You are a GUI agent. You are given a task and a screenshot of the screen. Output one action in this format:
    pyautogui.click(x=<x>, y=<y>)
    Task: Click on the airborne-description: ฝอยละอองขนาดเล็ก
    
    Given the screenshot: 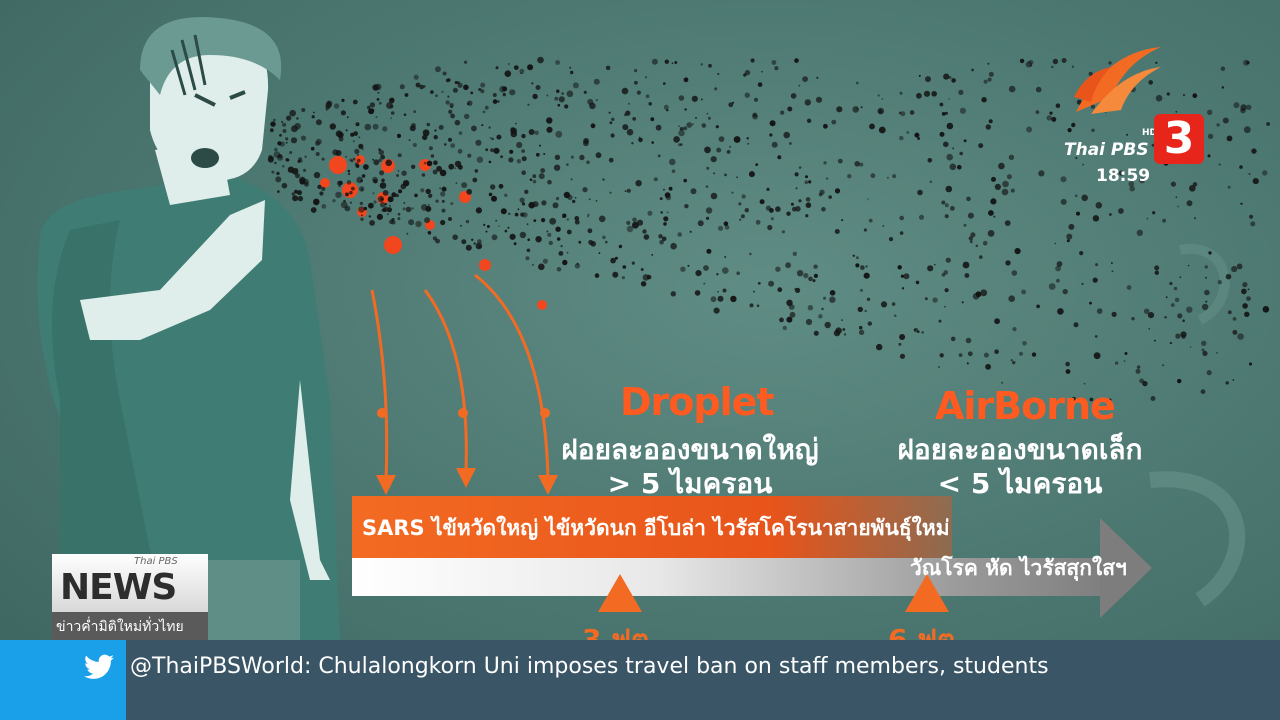 What is the action you would take?
    pyautogui.click(x=1020, y=449)
    